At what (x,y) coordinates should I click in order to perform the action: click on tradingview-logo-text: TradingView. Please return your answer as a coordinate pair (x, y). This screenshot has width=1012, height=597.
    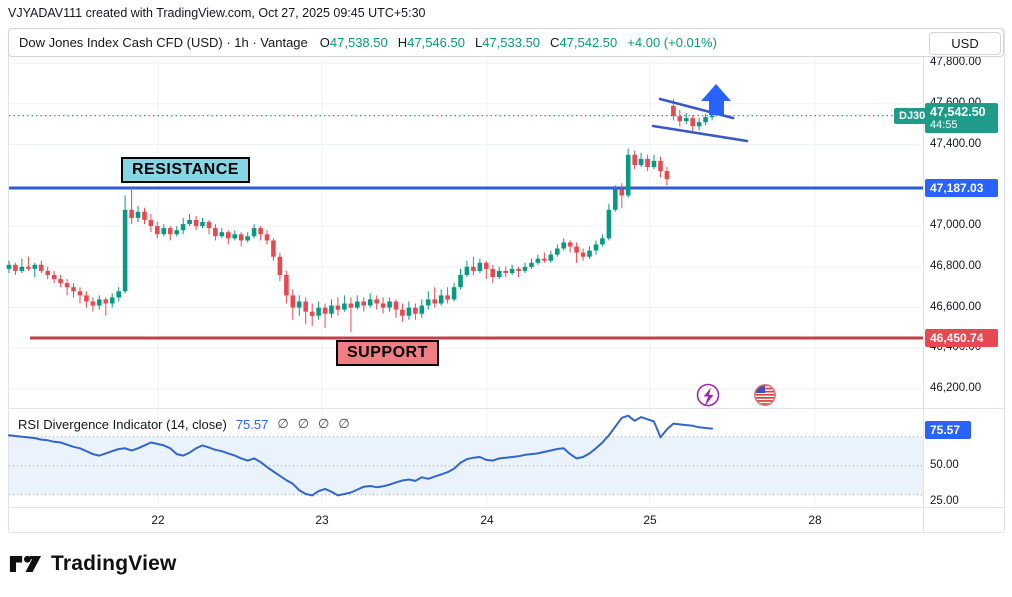
    Looking at the image, I should click on (114, 563).